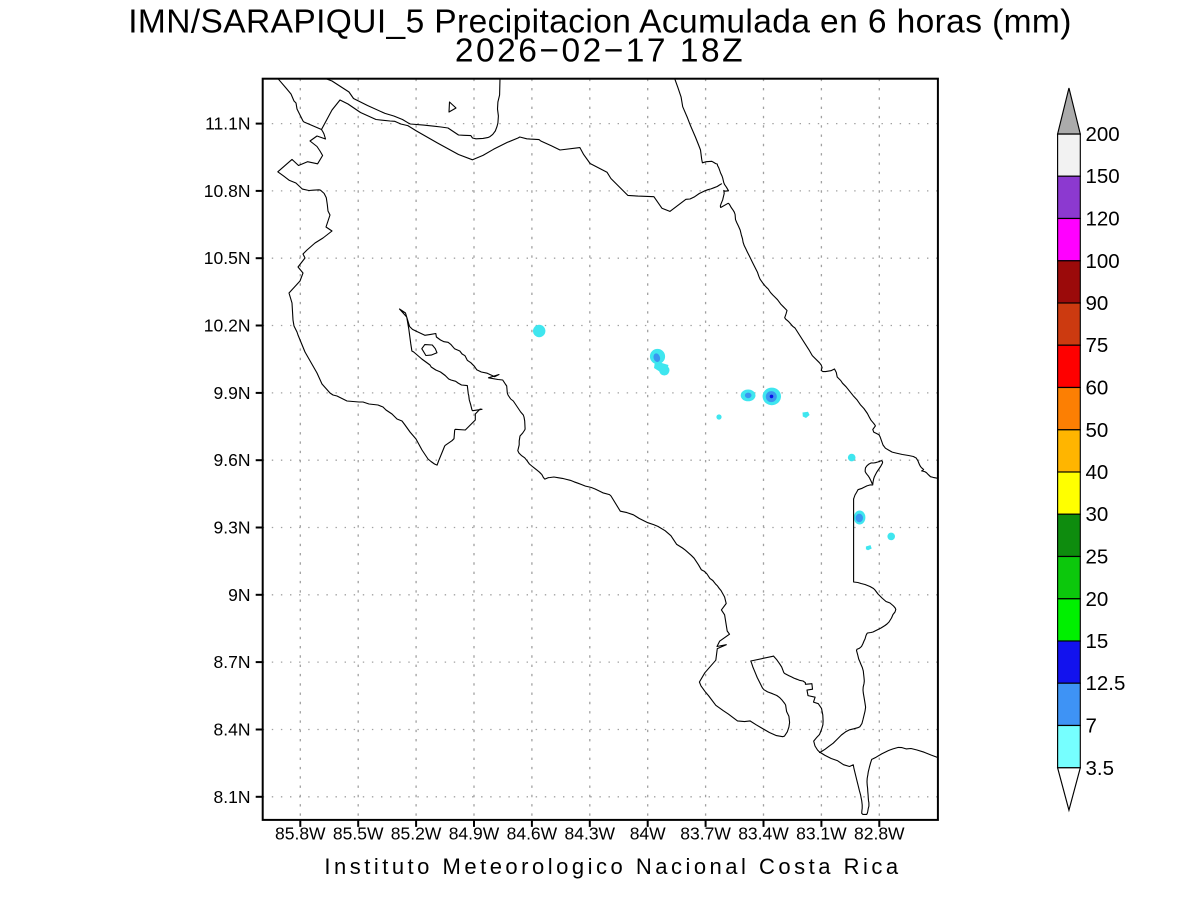 The width and height of the screenshot is (1200, 900). What do you see at coordinates (358, 834) in the screenshot?
I see `svg-text: 85.5W` at bounding box center [358, 834].